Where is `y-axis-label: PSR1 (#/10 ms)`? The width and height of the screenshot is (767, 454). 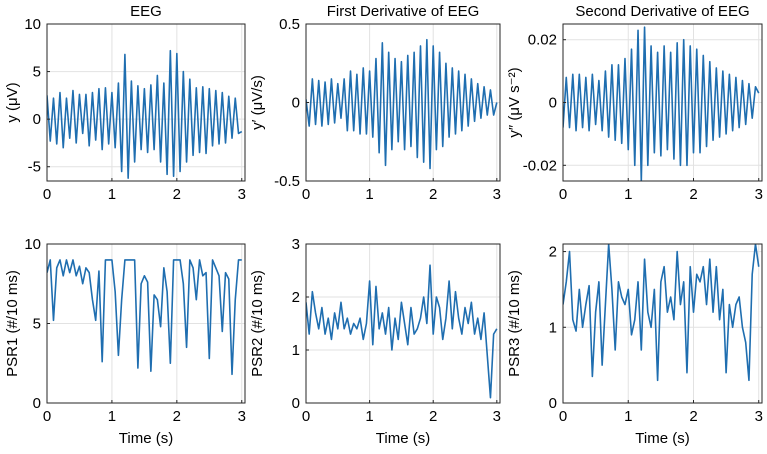
y-axis-label: PSR1 (#/10 ms) is located at coordinates (12, 323).